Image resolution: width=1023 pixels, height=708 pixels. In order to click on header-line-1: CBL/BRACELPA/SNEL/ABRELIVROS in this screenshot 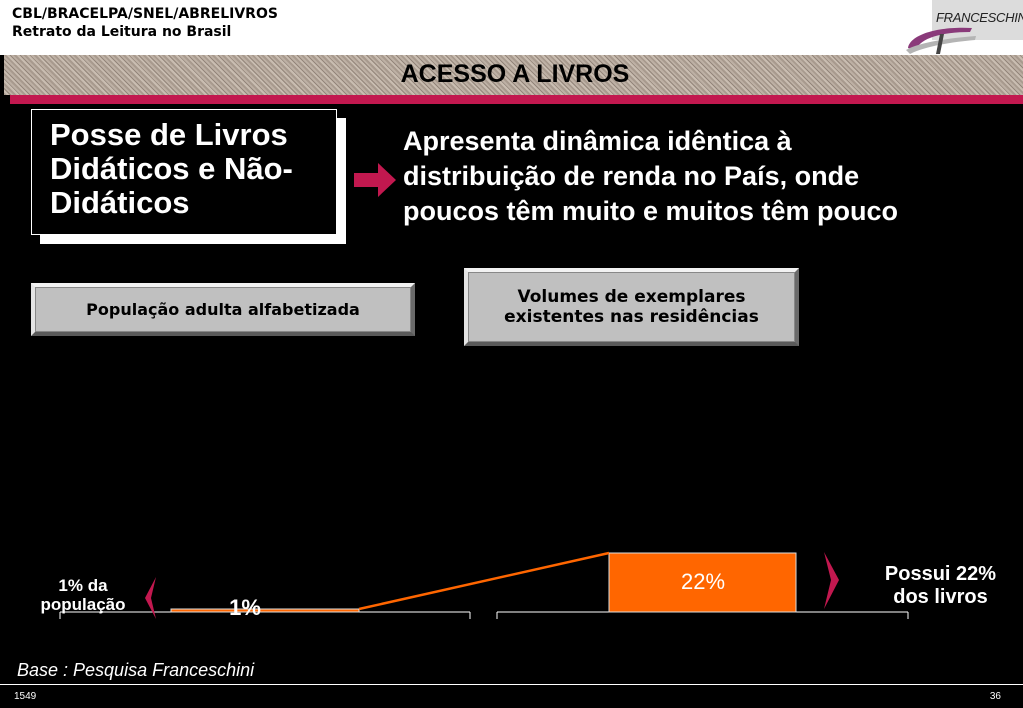, I will do `click(145, 14)`.